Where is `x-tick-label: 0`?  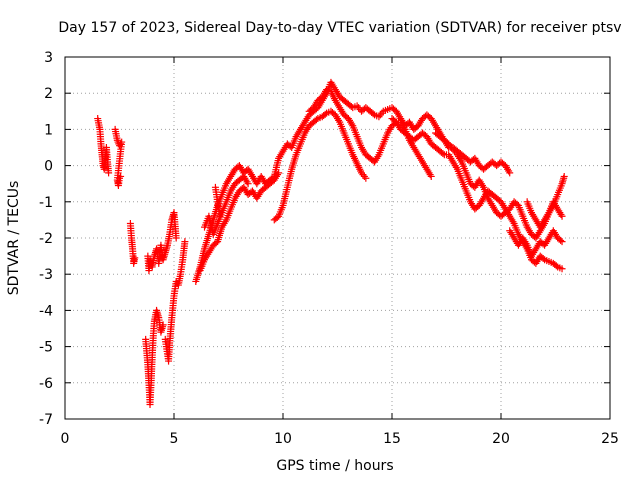 x-tick-label: 0 is located at coordinates (65, 439).